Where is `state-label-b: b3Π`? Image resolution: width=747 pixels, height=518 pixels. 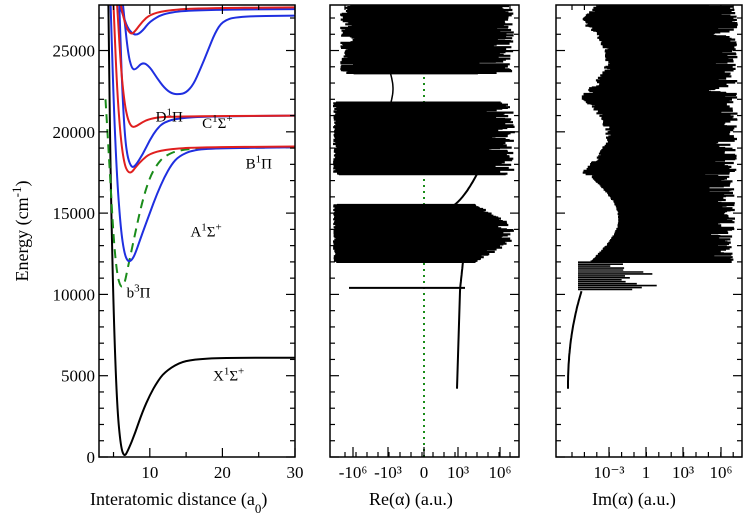
state-label-b: b3Π is located at coordinates (139, 292).